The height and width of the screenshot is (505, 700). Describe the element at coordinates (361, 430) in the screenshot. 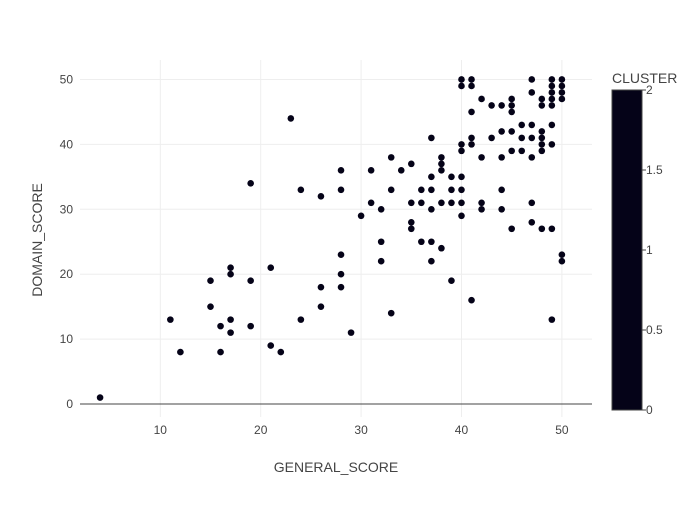

I see `x-axis-ticks: 10 20 30 40 50` at that location.